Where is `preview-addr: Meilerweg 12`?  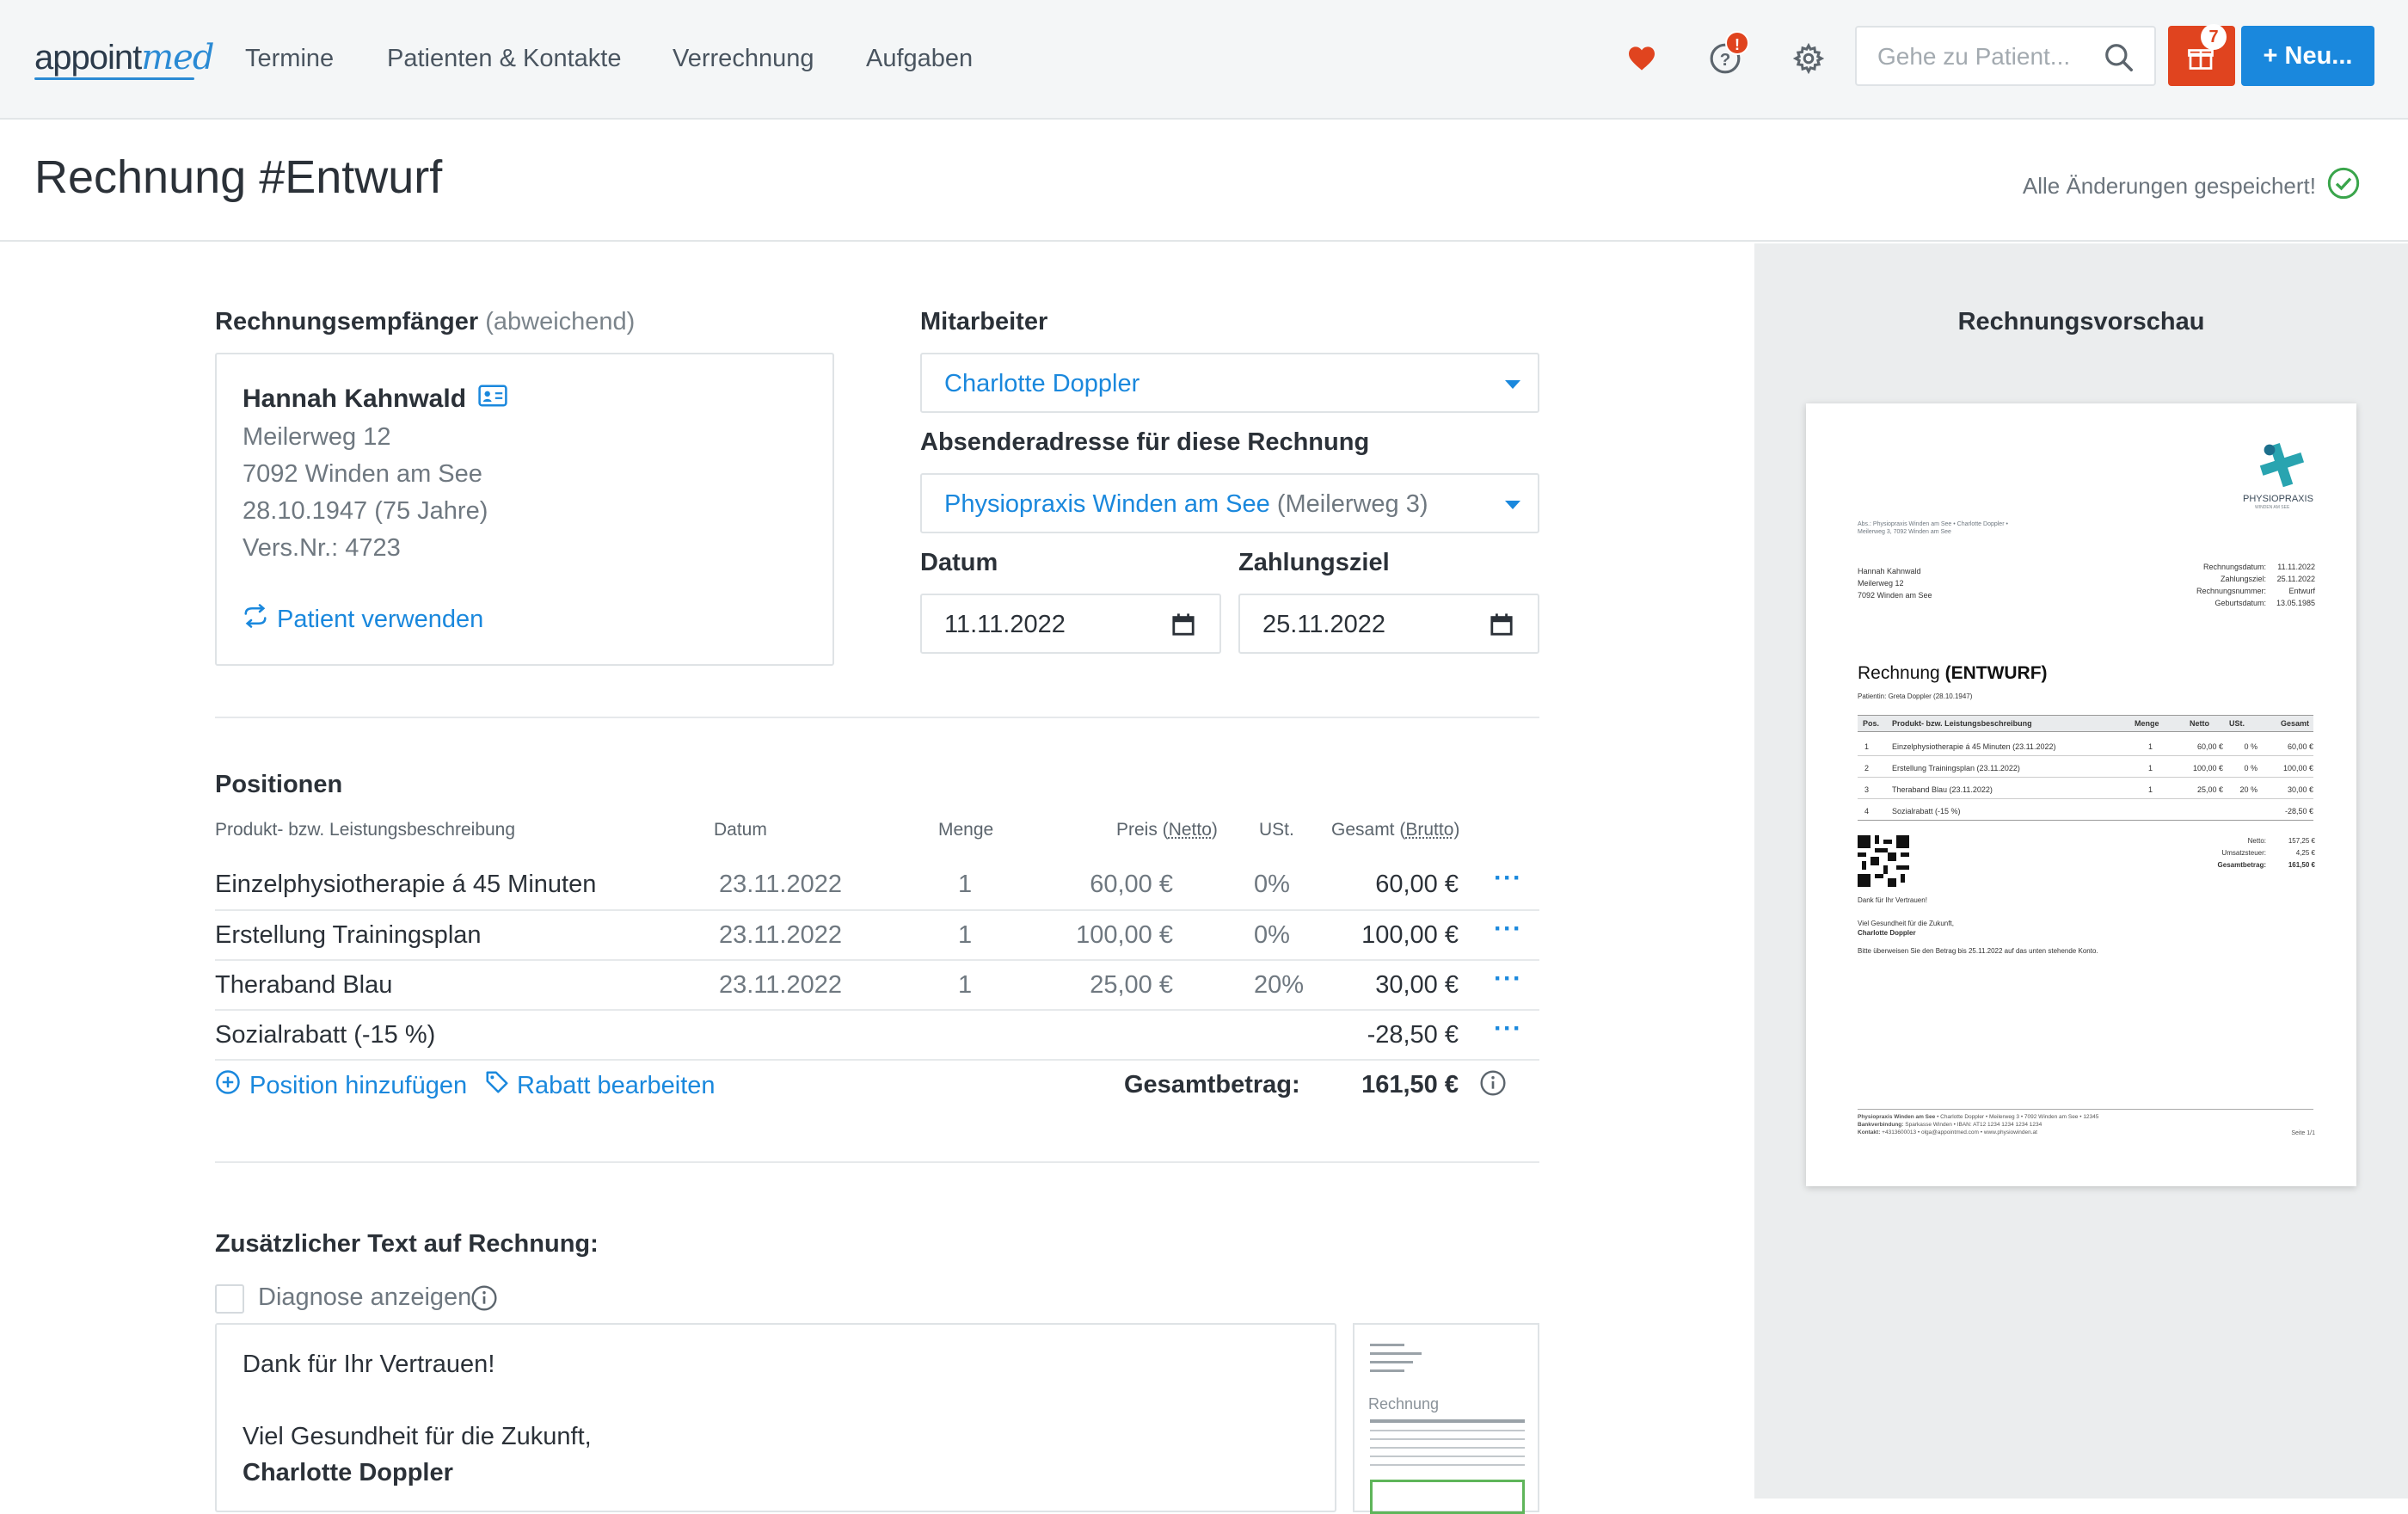
preview-addr: Meilerweg 12 is located at coordinates (1881, 583).